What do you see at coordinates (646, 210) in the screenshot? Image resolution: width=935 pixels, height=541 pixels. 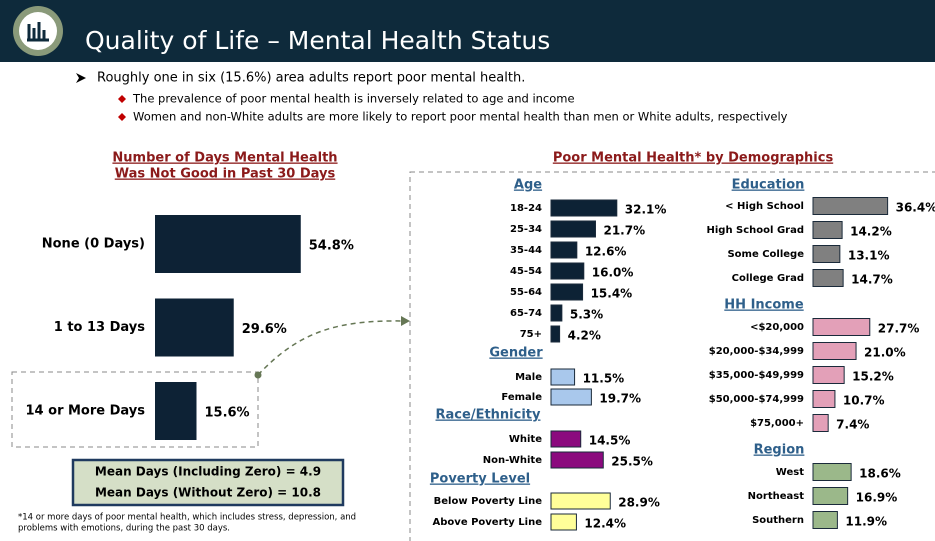 I see `value-label: 32.1%` at bounding box center [646, 210].